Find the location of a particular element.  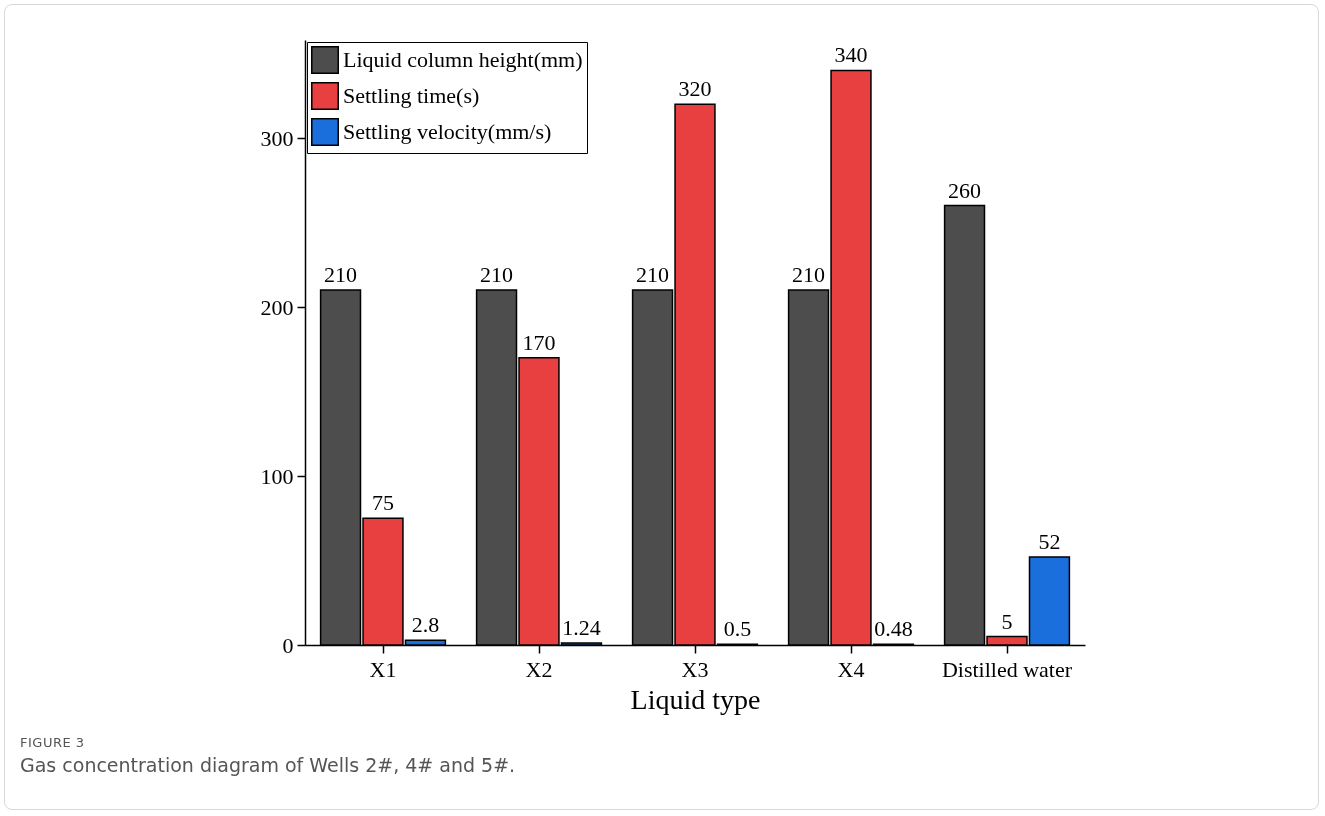

legend-label: Settling velocity(mm/s) is located at coordinates (447, 131).